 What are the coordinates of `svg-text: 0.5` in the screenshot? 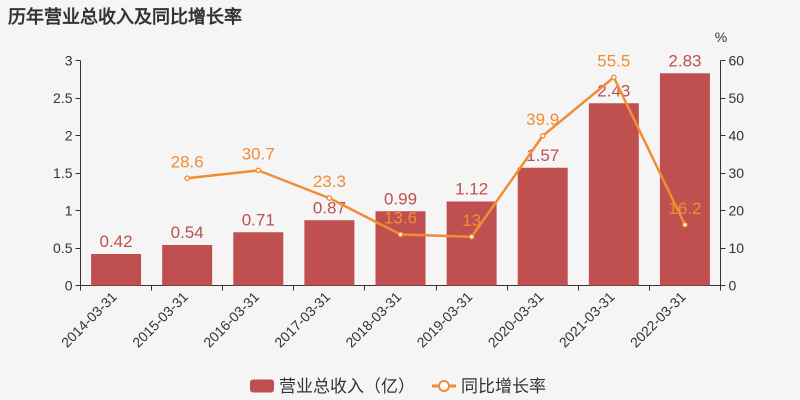 It's located at (63, 248).